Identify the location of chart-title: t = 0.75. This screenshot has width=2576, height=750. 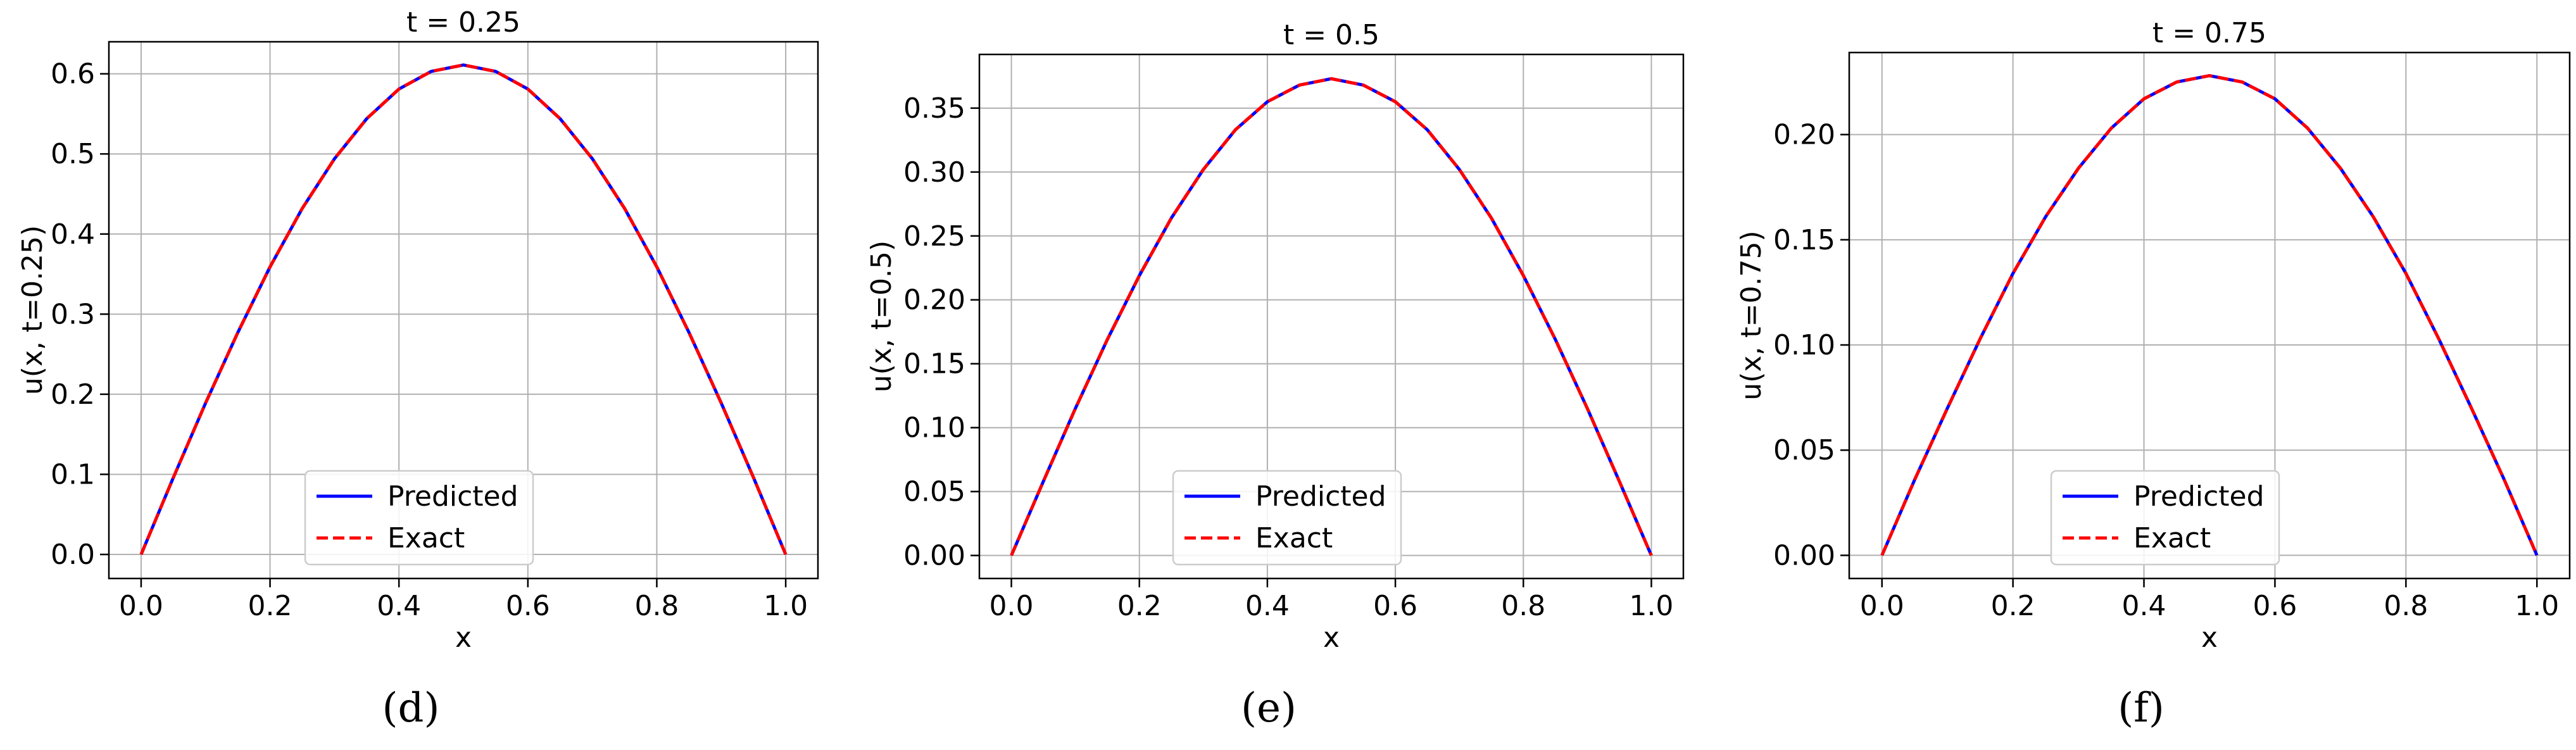
(2209, 33).